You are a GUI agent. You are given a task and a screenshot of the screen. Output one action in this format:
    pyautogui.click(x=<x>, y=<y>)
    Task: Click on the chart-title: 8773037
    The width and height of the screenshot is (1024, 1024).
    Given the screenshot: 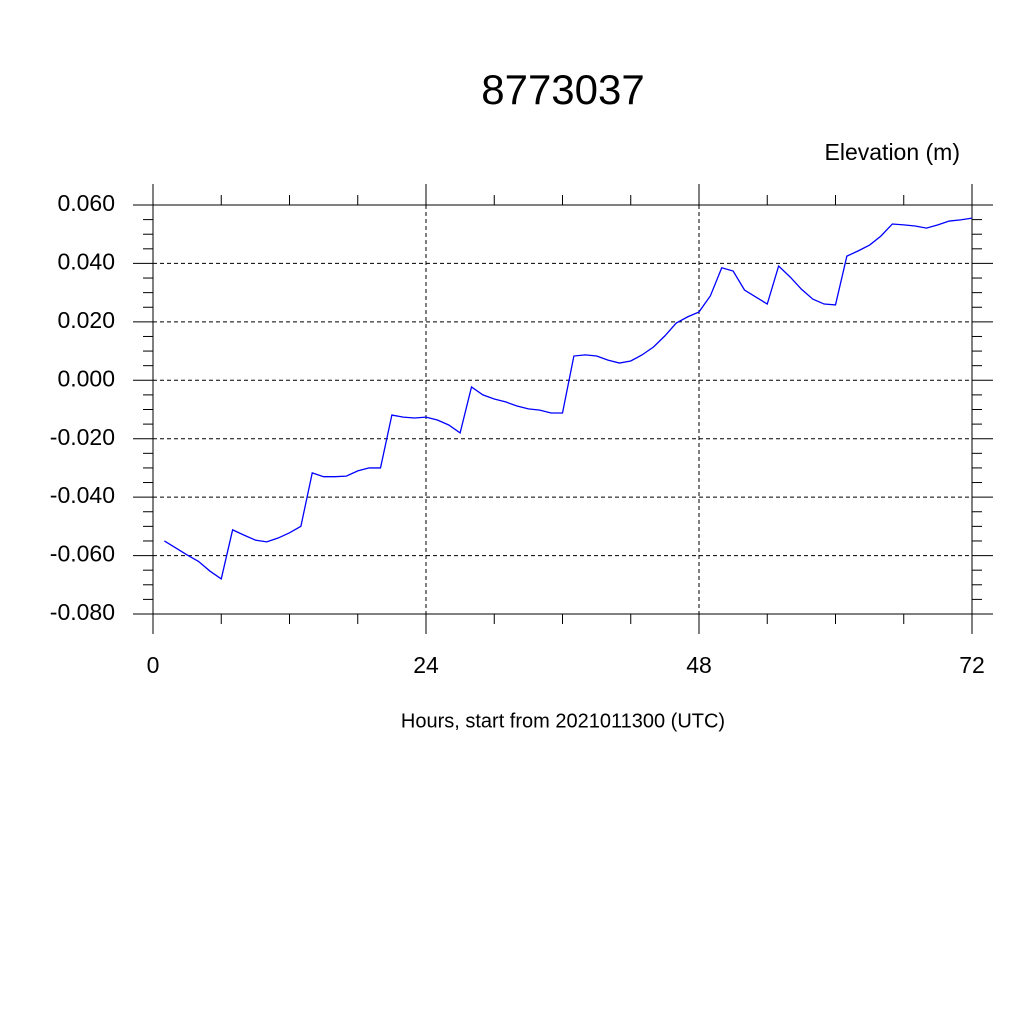 What is the action you would take?
    pyautogui.click(x=563, y=89)
    